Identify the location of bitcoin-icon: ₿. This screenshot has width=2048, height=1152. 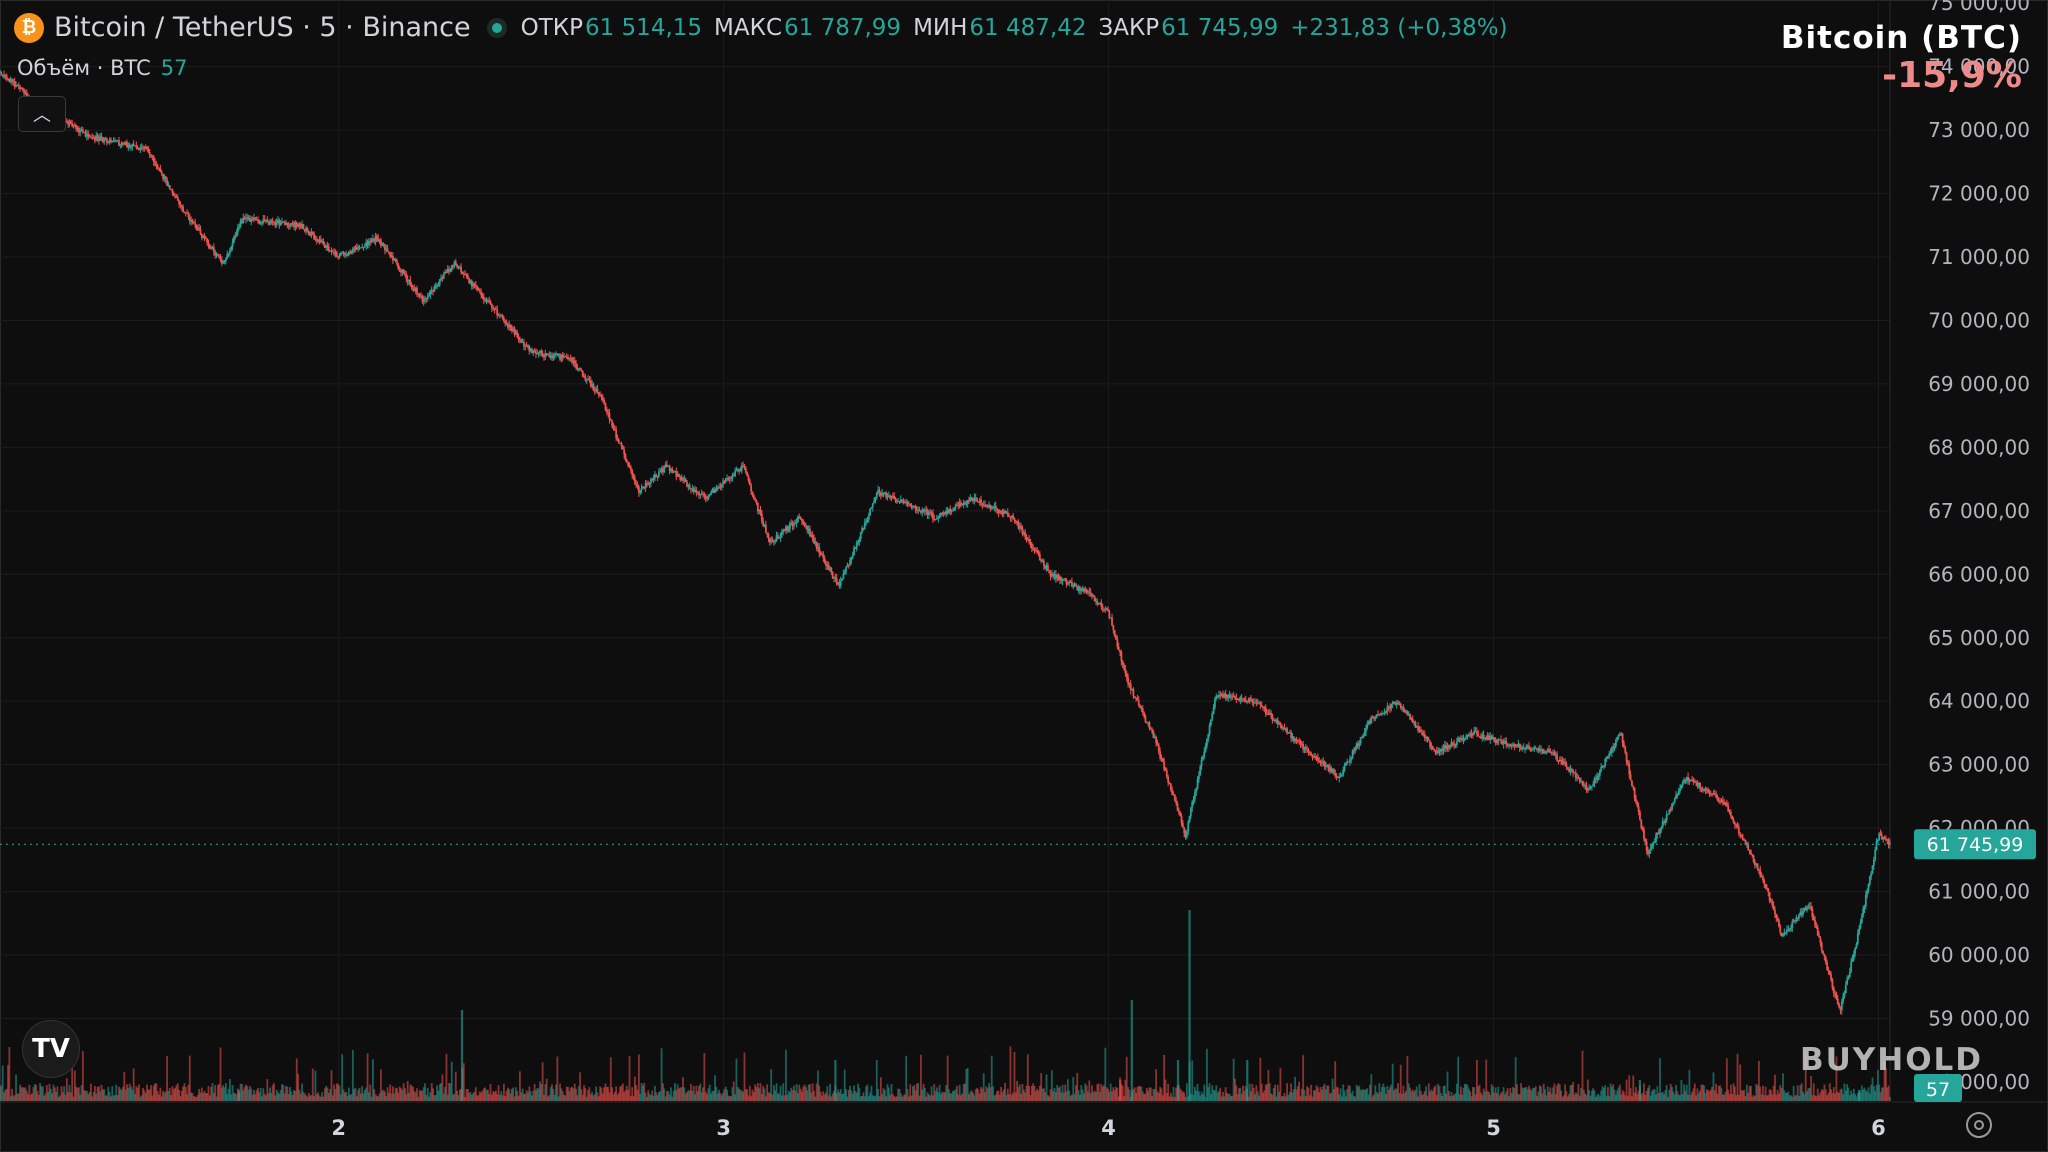
(29, 27).